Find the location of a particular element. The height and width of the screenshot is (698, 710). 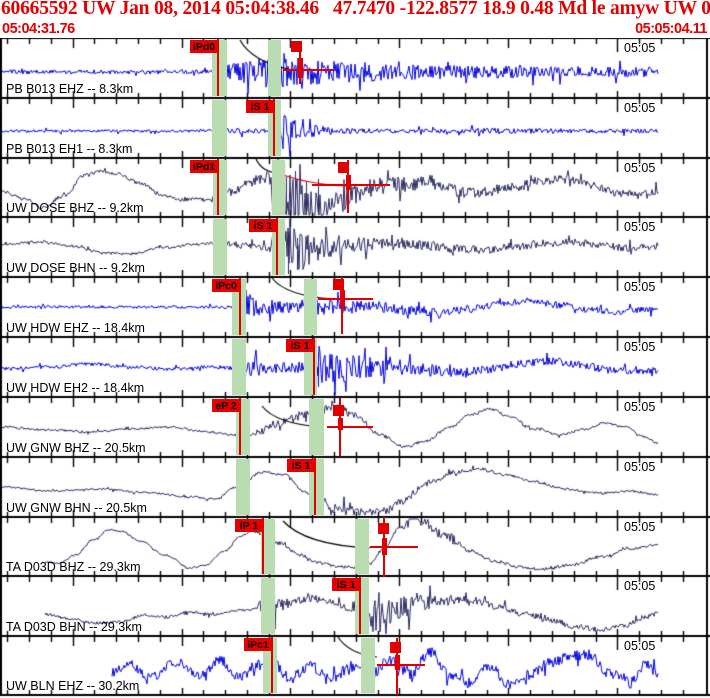

window-start-time: 05:04:31.76 is located at coordinates (38, 29).